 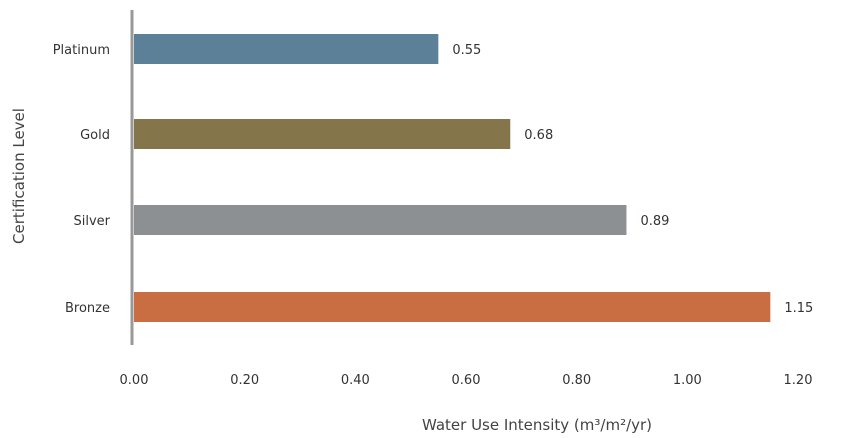 I want to click on x-tick-label: 0.40, so click(x=355, y=380).